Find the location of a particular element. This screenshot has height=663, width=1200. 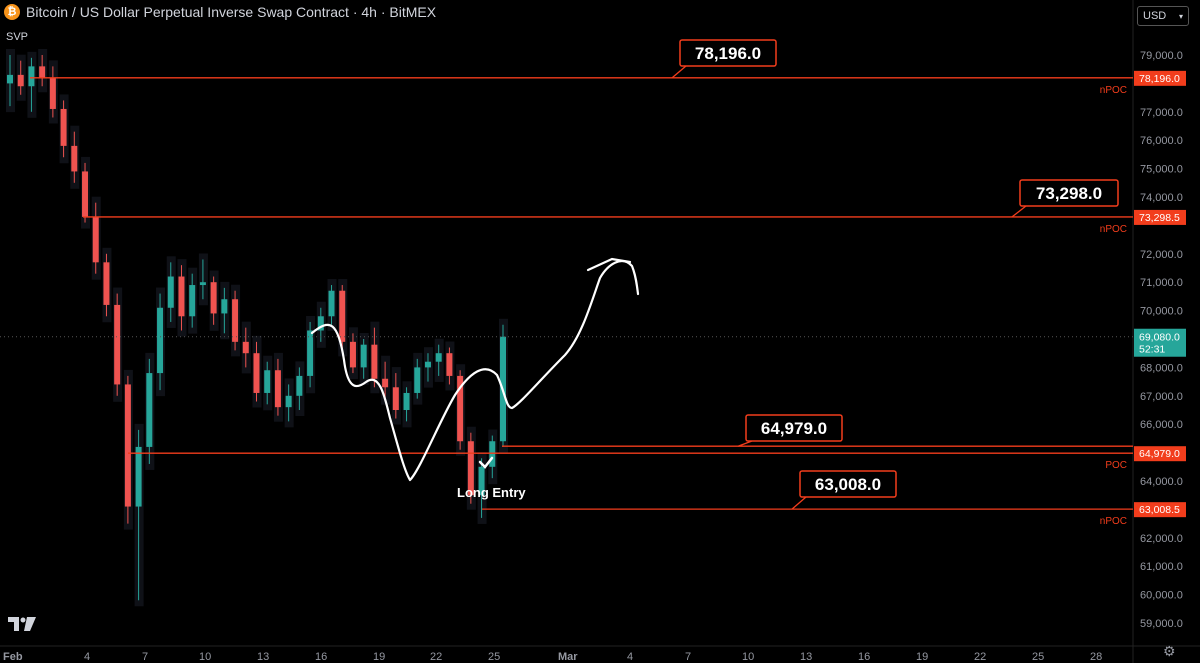

time-tick-label: Feb is located at coordinates (13, 657).